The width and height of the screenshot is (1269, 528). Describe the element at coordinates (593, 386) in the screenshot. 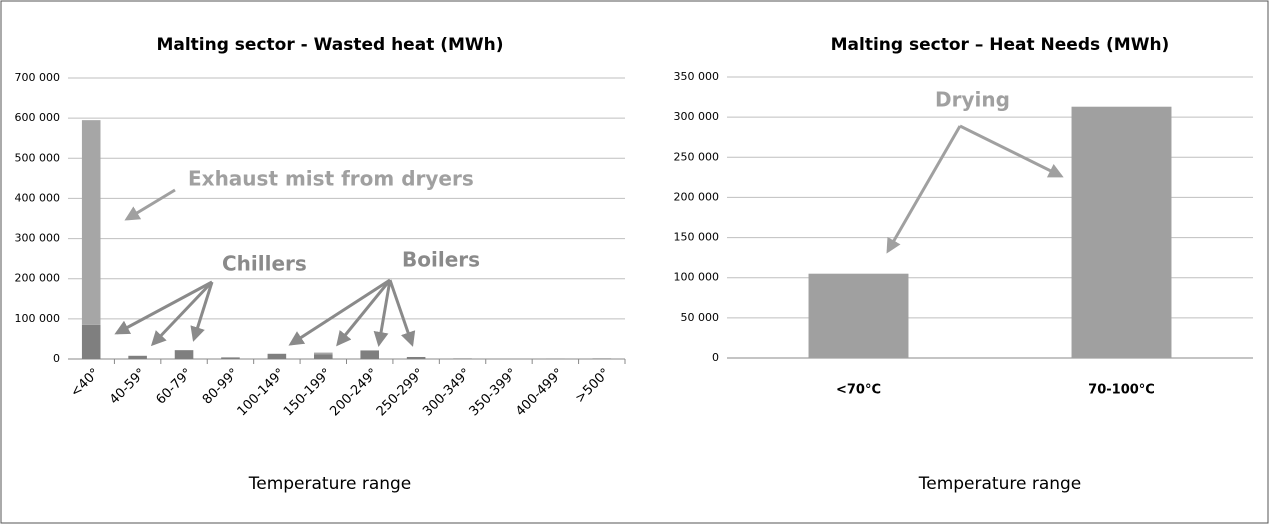

I see `x-tick-label: >500°` at that location.